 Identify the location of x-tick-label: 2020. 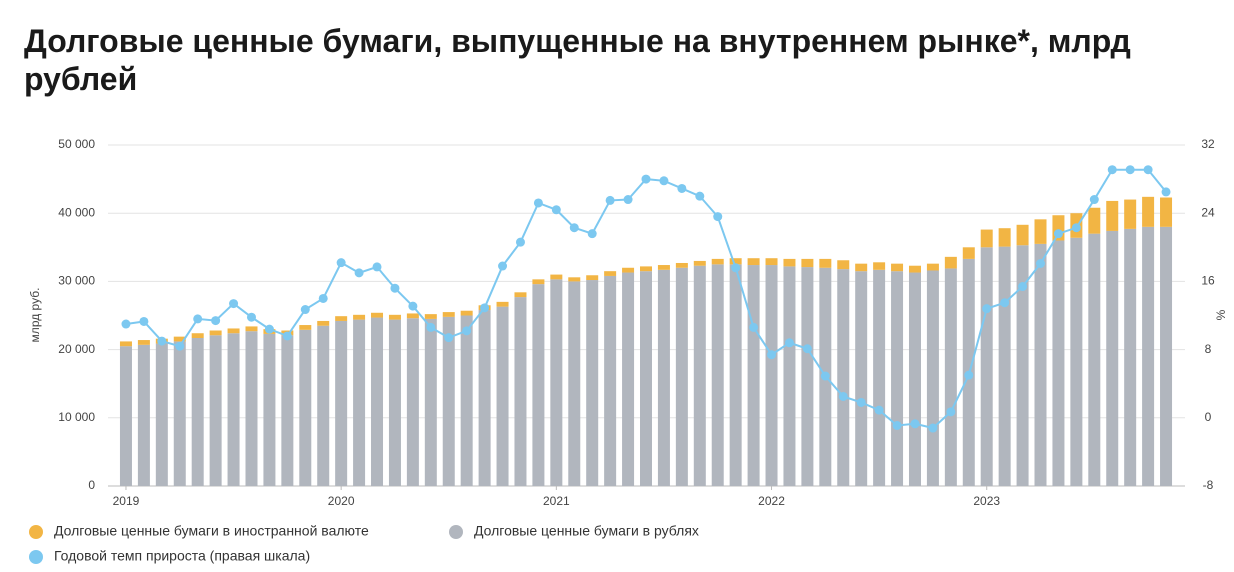
(341, 501).